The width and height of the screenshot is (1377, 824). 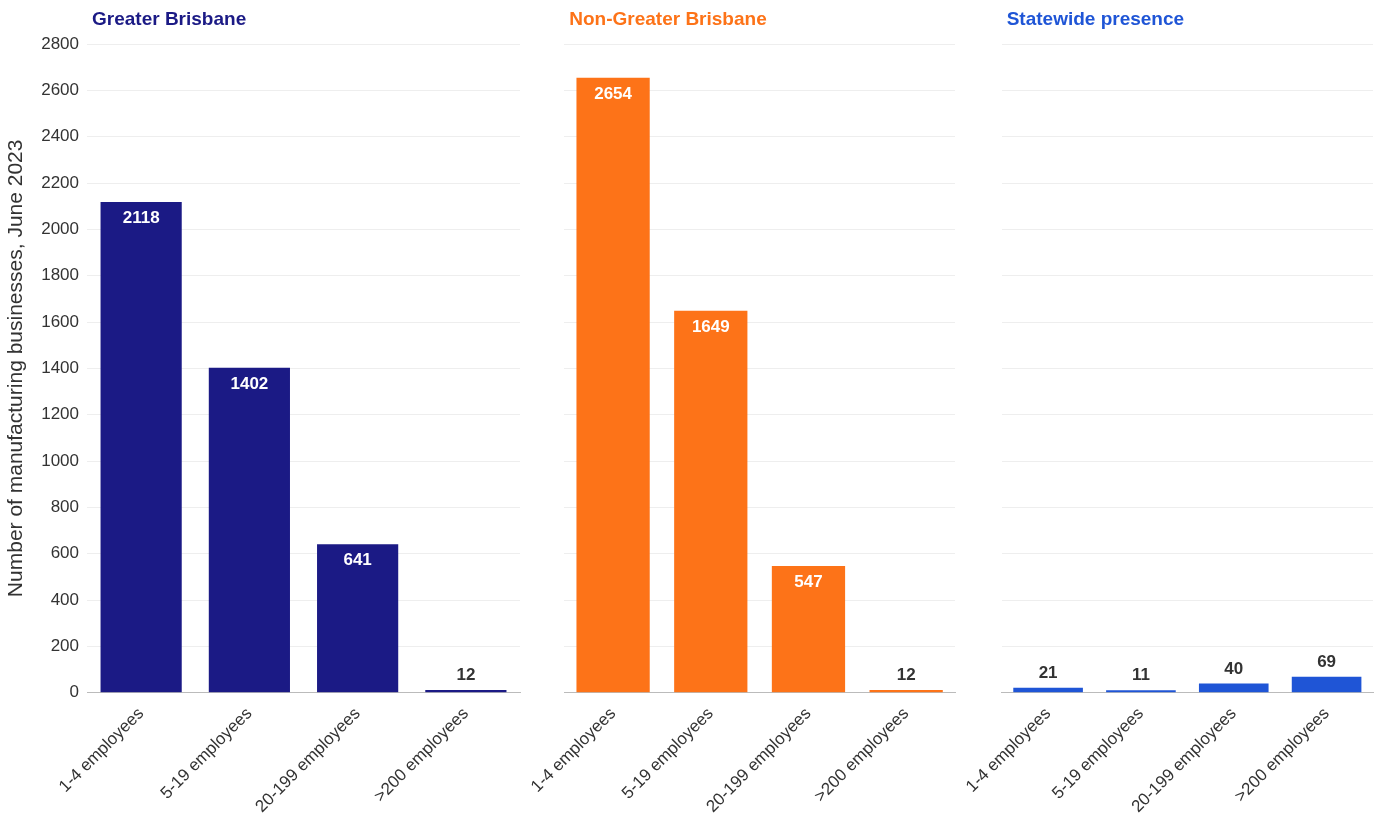 What do you see at coordinates (357, 560) in the screenshot?
I see `data-label: 641` at bounding box center [357, 560].